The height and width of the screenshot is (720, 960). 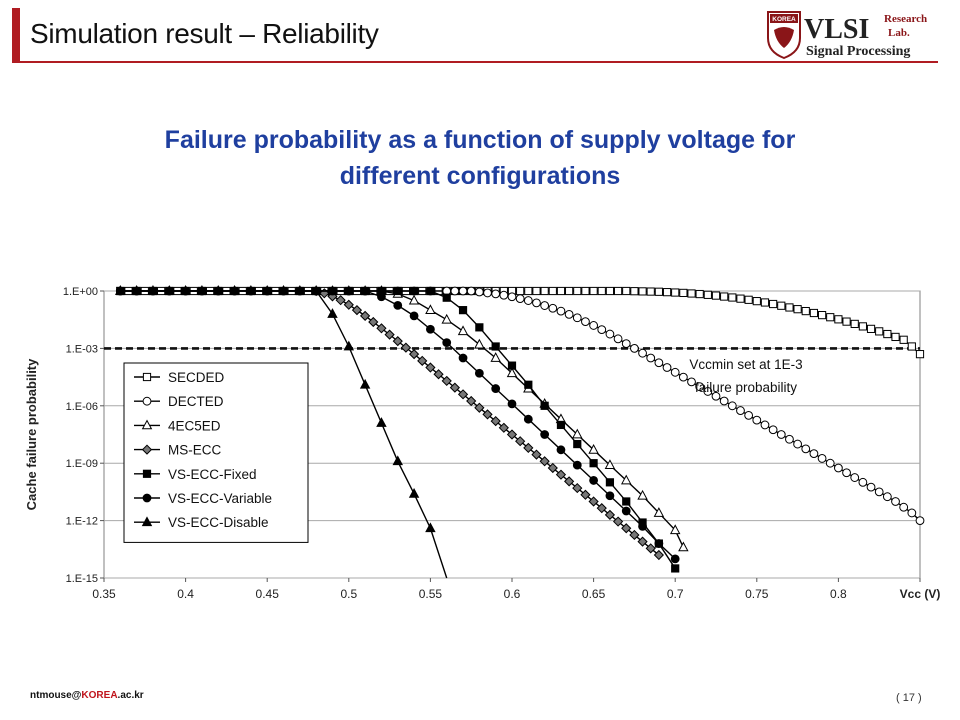 I want to click on series-vs-ecc-disable, so click(x=281, y=432).